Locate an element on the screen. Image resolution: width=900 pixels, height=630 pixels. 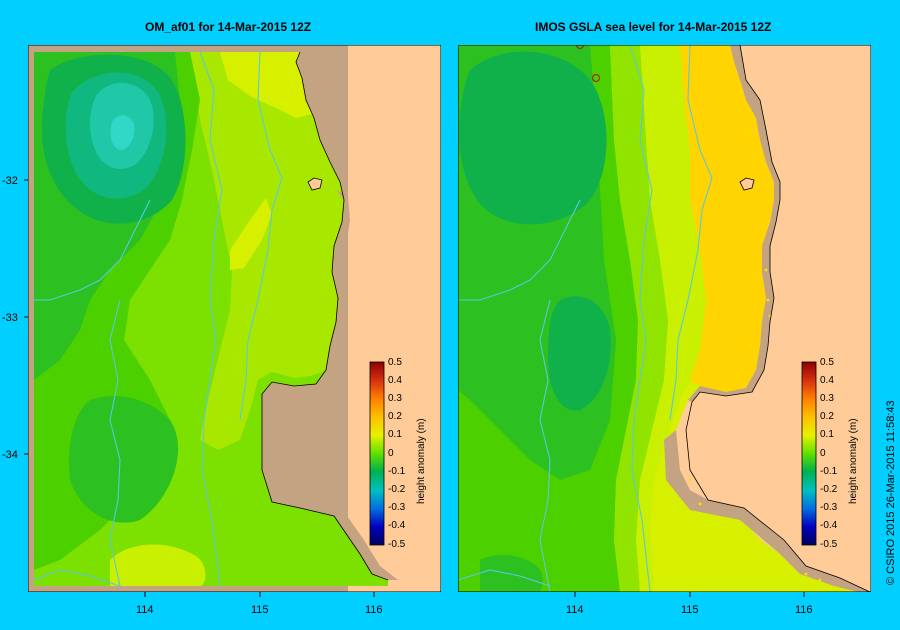
coastal-dots is located at coordinates (755, 355).